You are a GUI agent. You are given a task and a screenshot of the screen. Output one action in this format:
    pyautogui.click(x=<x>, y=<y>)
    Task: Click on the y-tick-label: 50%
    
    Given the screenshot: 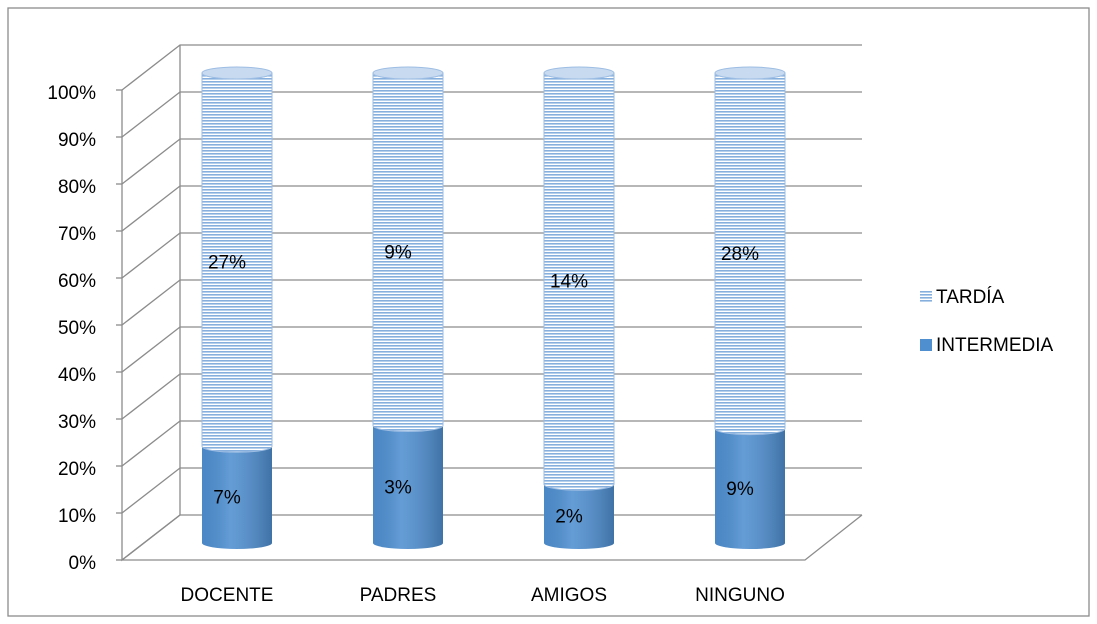 What is the action you would take?
    pyautogui.click(x=77, y=328)
    